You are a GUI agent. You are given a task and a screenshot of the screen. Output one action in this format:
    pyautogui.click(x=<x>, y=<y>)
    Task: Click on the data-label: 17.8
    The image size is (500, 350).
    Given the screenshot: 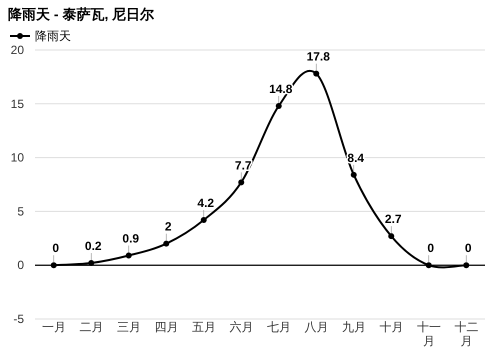 What is the action you would take?
    pyautogui.click(x=318, y=57)
    